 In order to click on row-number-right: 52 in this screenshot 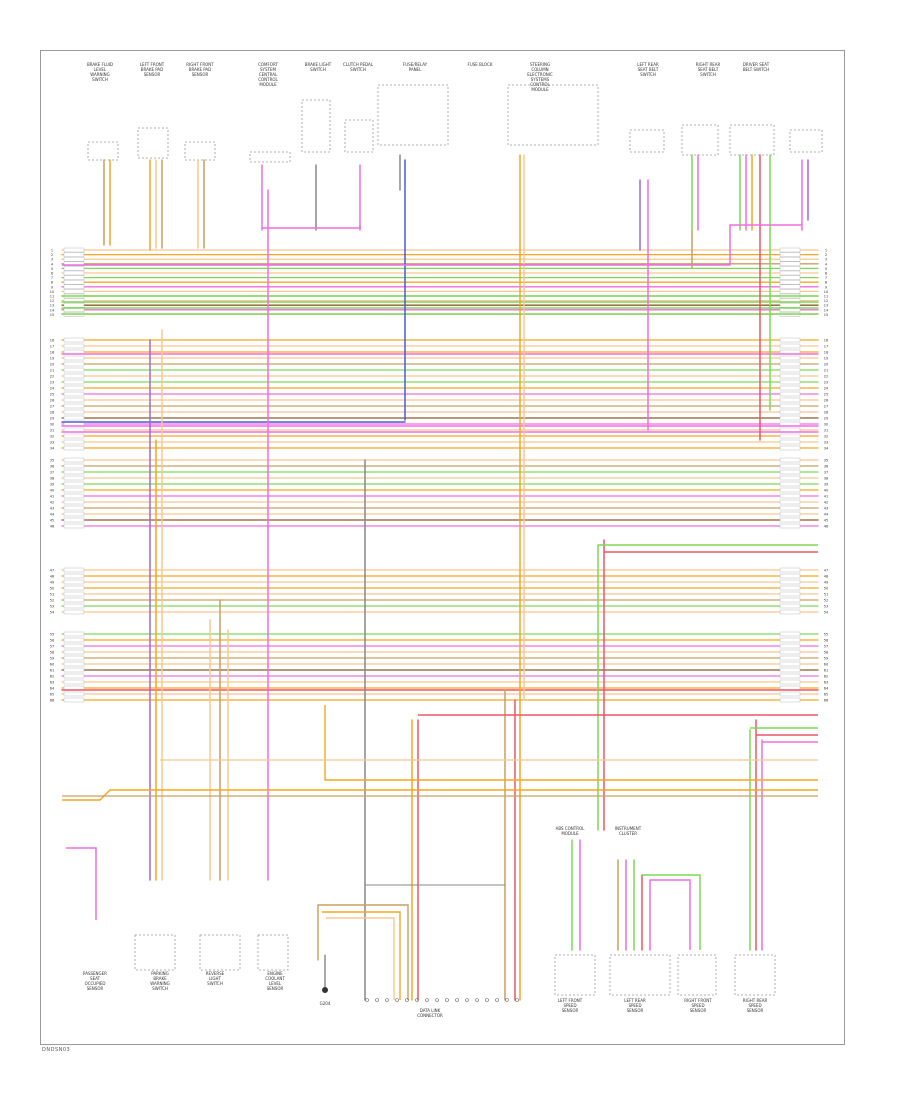, I will do `click(826, 601)`.